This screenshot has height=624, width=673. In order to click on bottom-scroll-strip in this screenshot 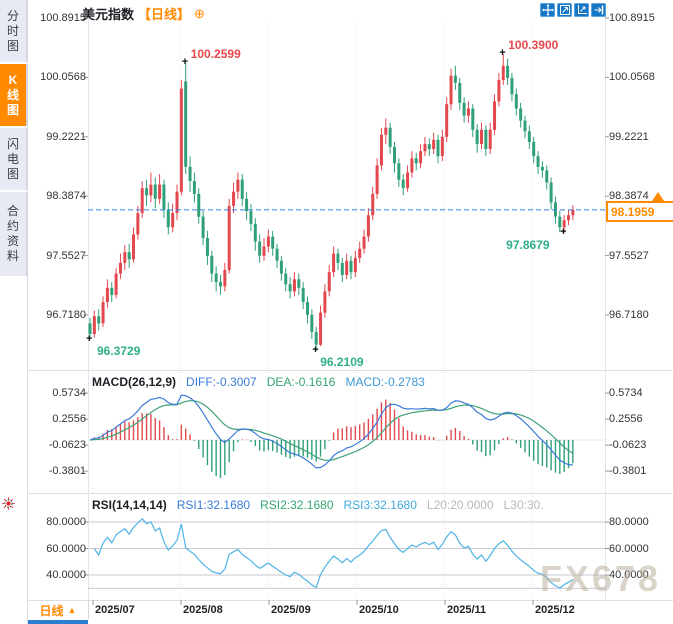, I will do `click(58, 622)`.